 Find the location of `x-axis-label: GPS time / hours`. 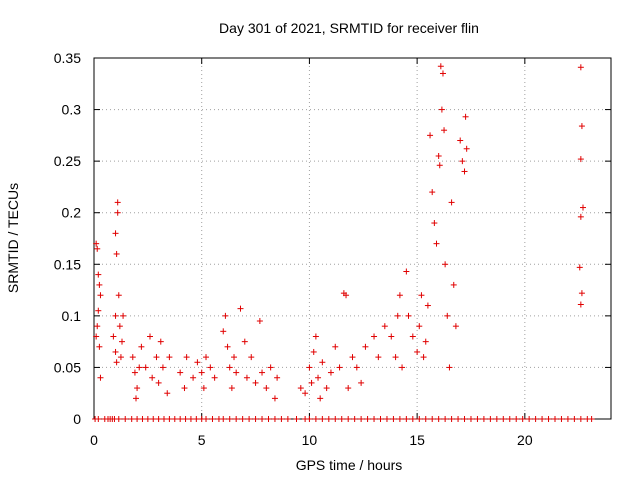

x-axis-label: GPS time / hours is located at coordinates (349, 465).